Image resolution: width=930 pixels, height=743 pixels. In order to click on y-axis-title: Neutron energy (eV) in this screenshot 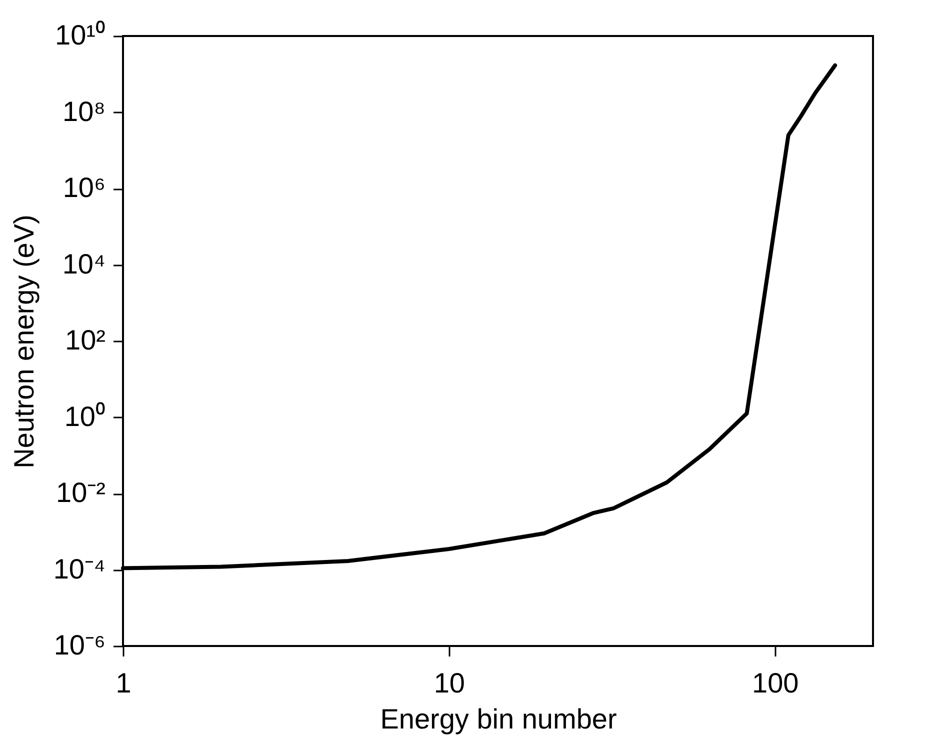, I will do `click(24, 341)`.